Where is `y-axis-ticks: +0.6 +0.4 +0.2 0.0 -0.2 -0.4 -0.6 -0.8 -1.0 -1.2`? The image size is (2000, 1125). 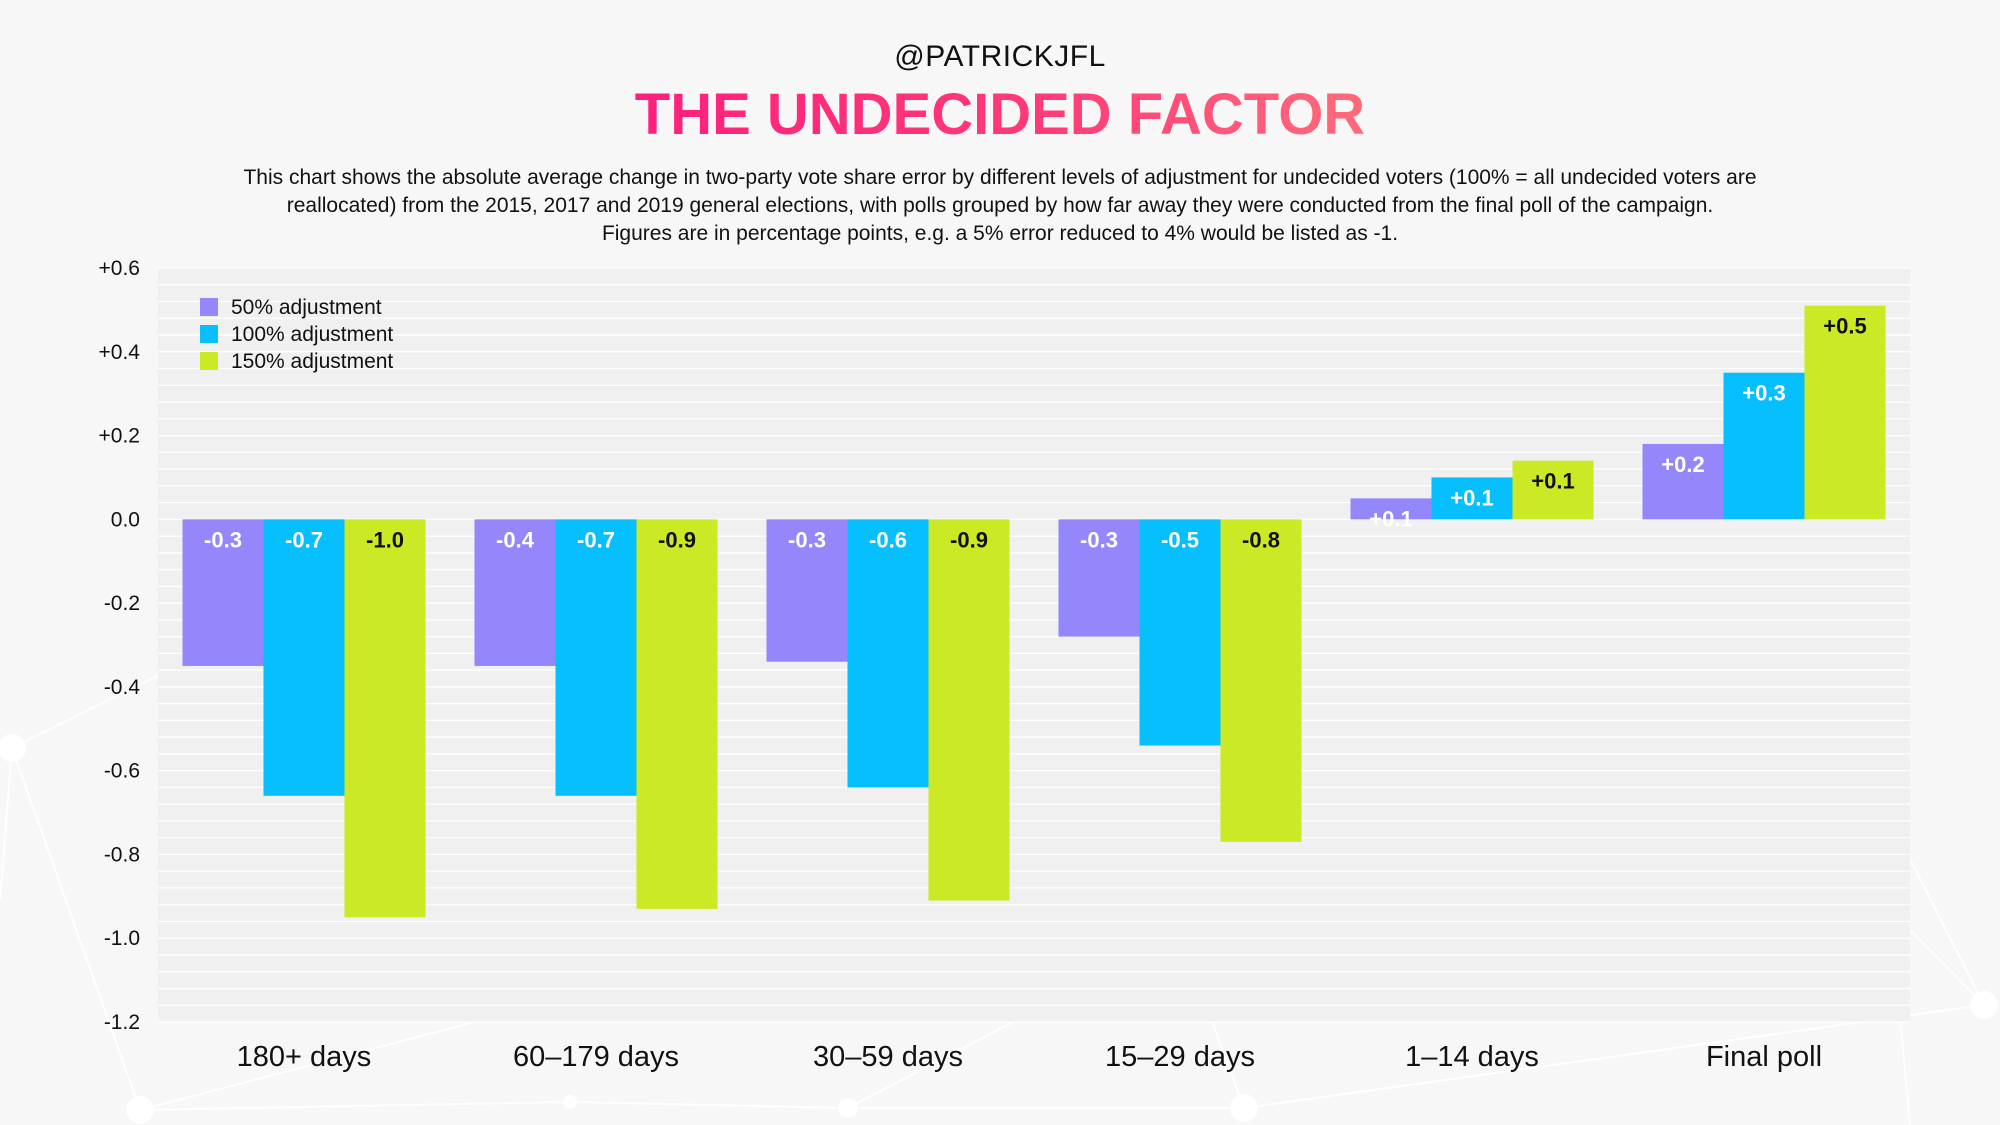
y-axis-ticks: +0.6 +0.4 +0.2 0.0 -0.2 -0.4 -0.6 -0.8 -1.0 -1.2 is located at coordinates (120, 645).